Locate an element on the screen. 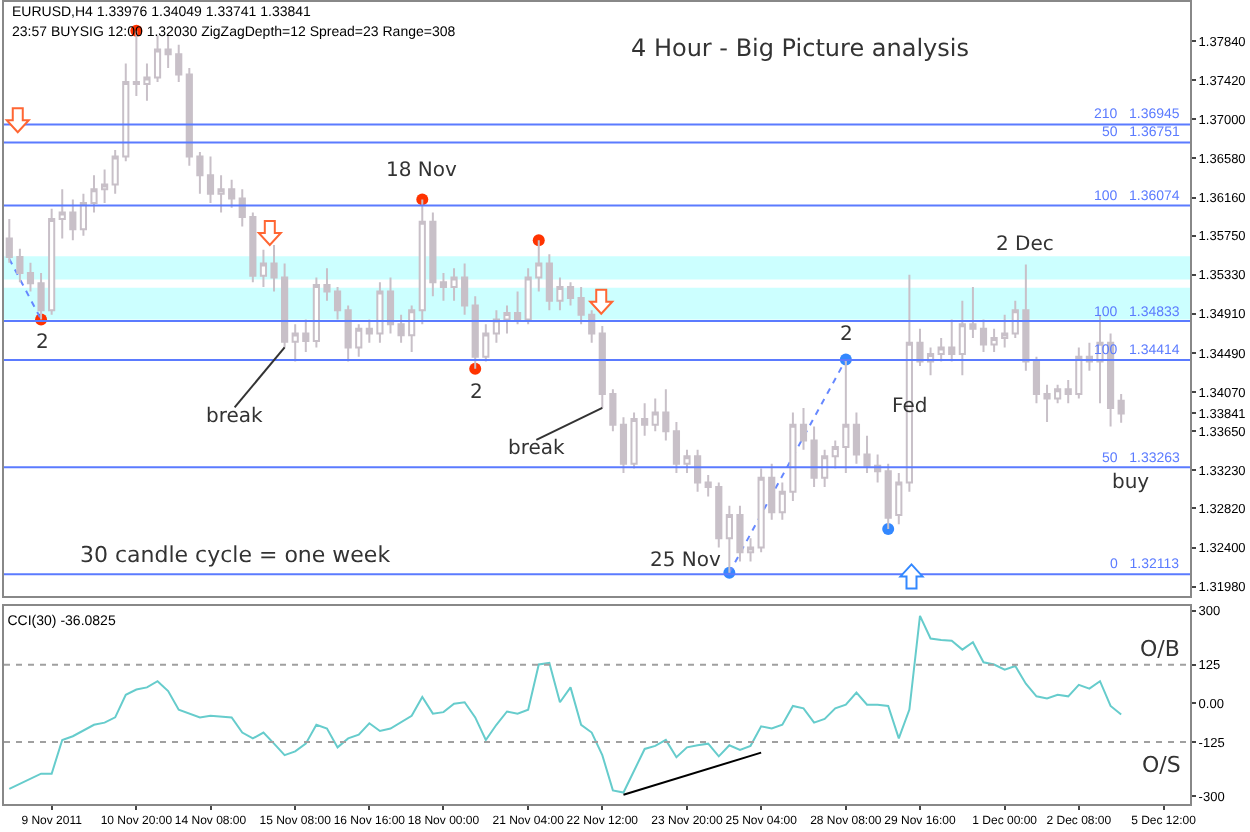 The image size is (1250, 832). annotation: O/S is located at coordinates (1161, 765).